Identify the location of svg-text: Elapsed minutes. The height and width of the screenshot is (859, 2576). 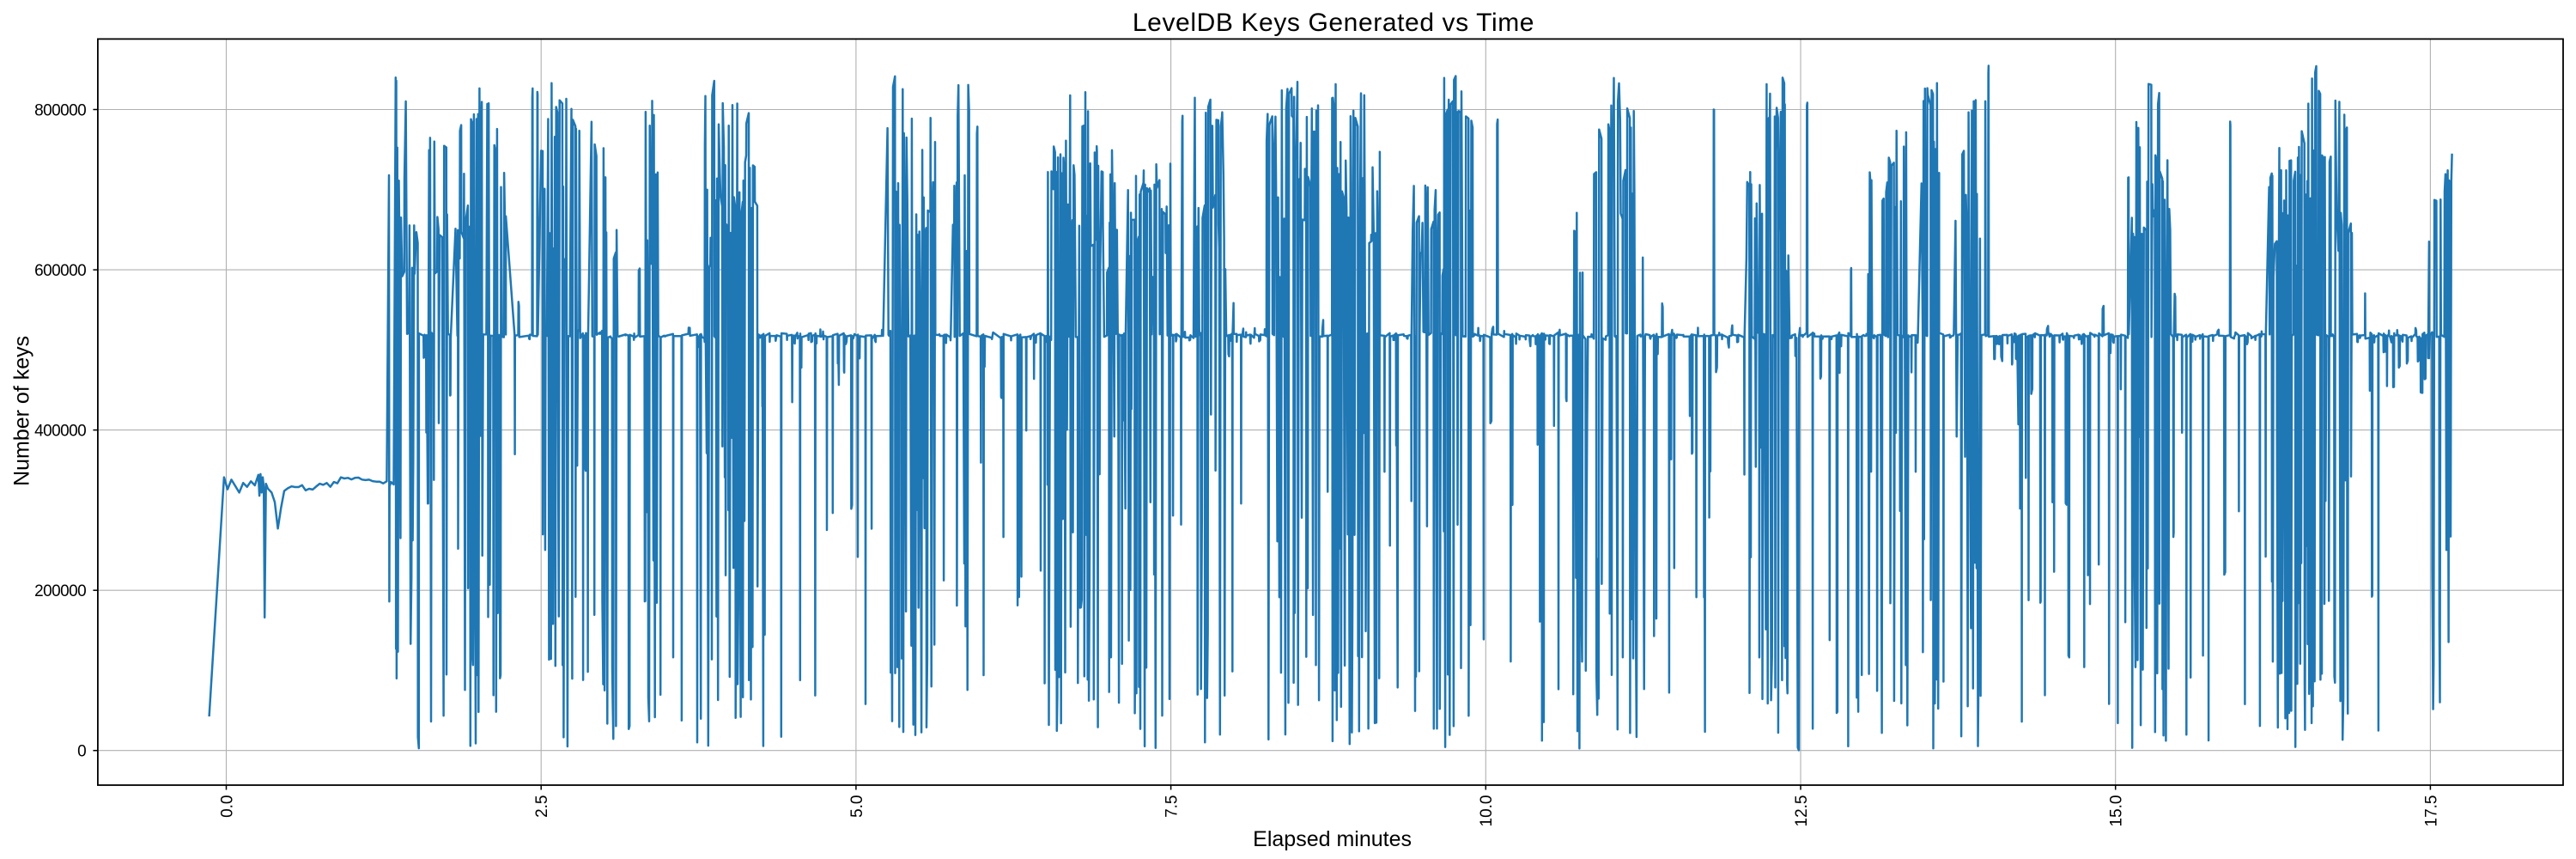
(1332, 839).